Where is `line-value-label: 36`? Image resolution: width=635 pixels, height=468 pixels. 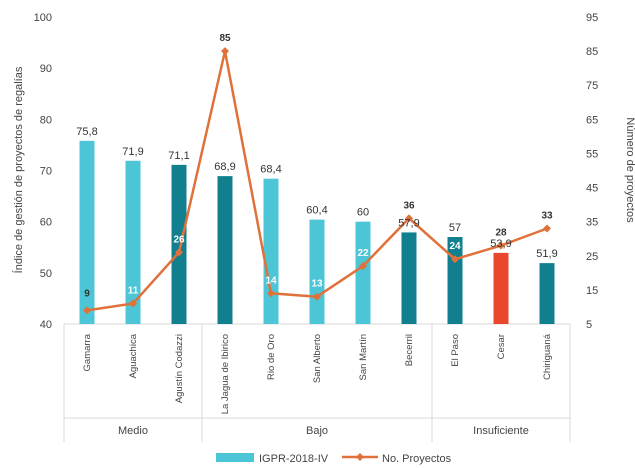
line-value-label: 36 is located at coordinates (409, 205).